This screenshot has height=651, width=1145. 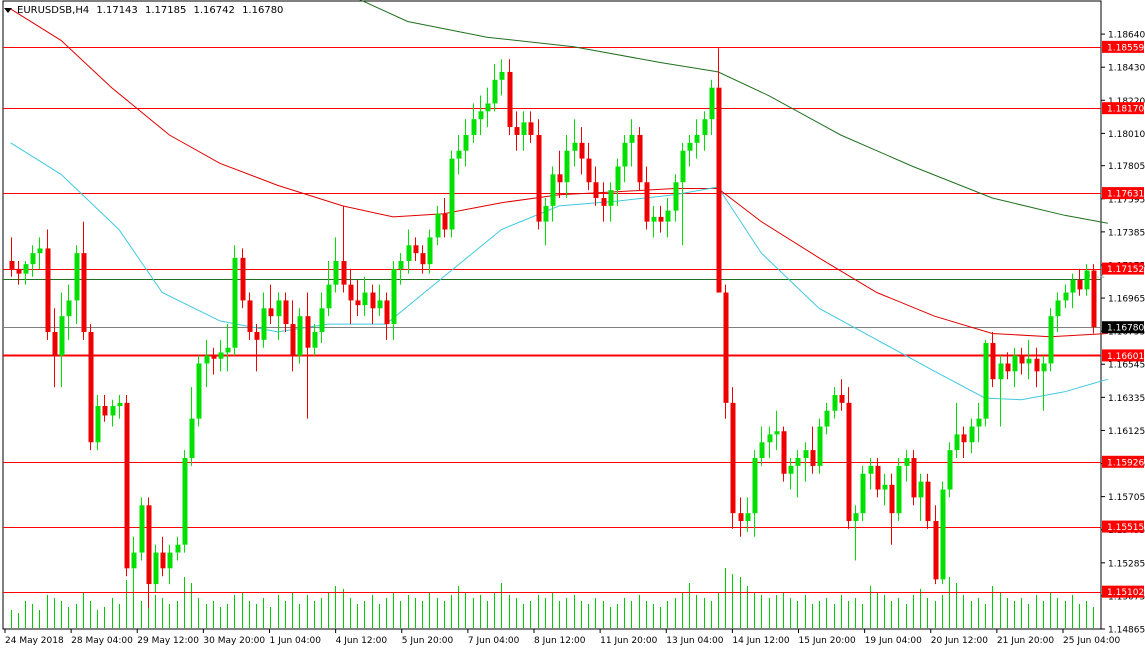 I want to click on dropdown-triangle-icon, so click(x=8, y=10).